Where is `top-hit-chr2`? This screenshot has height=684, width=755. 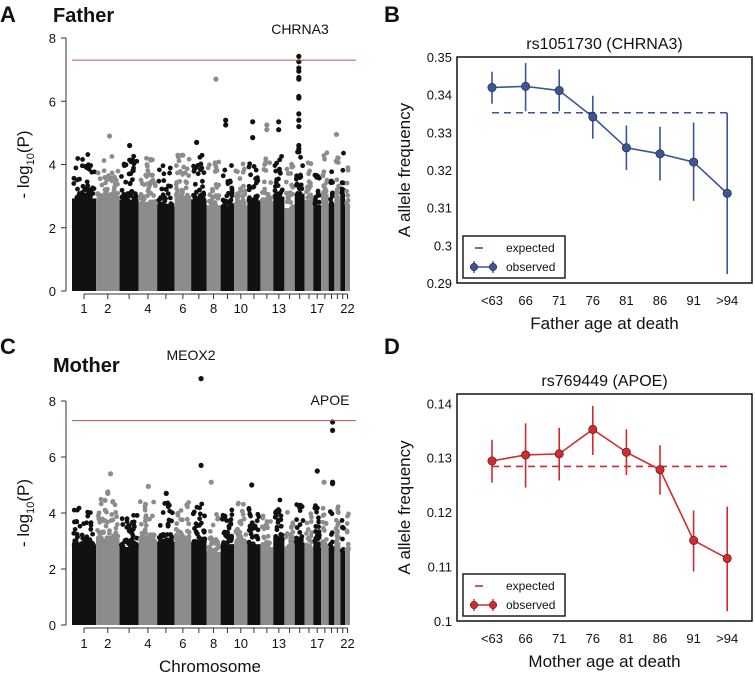
top-hit-chr2 is located at coordinates (110, 474).